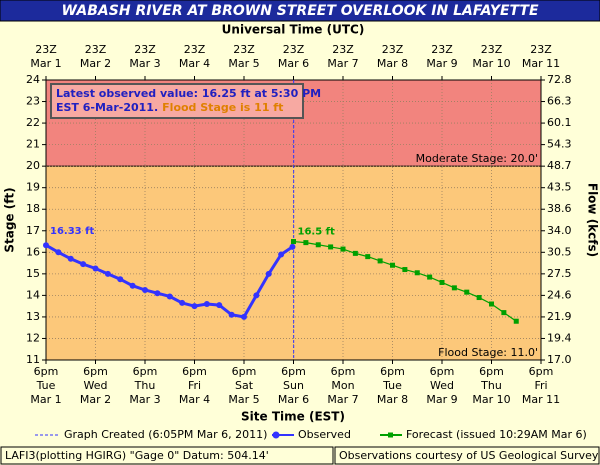 The width and height of the screenshot is (600, 465). What do you see at coordinates (45, 63) in the screenshot?
I see `x2-tick-label: Mar 1` at bounding box center [45, 63].